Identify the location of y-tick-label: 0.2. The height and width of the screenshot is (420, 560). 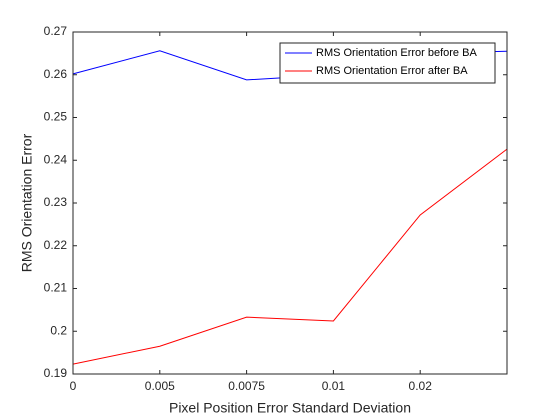
(58, 330).